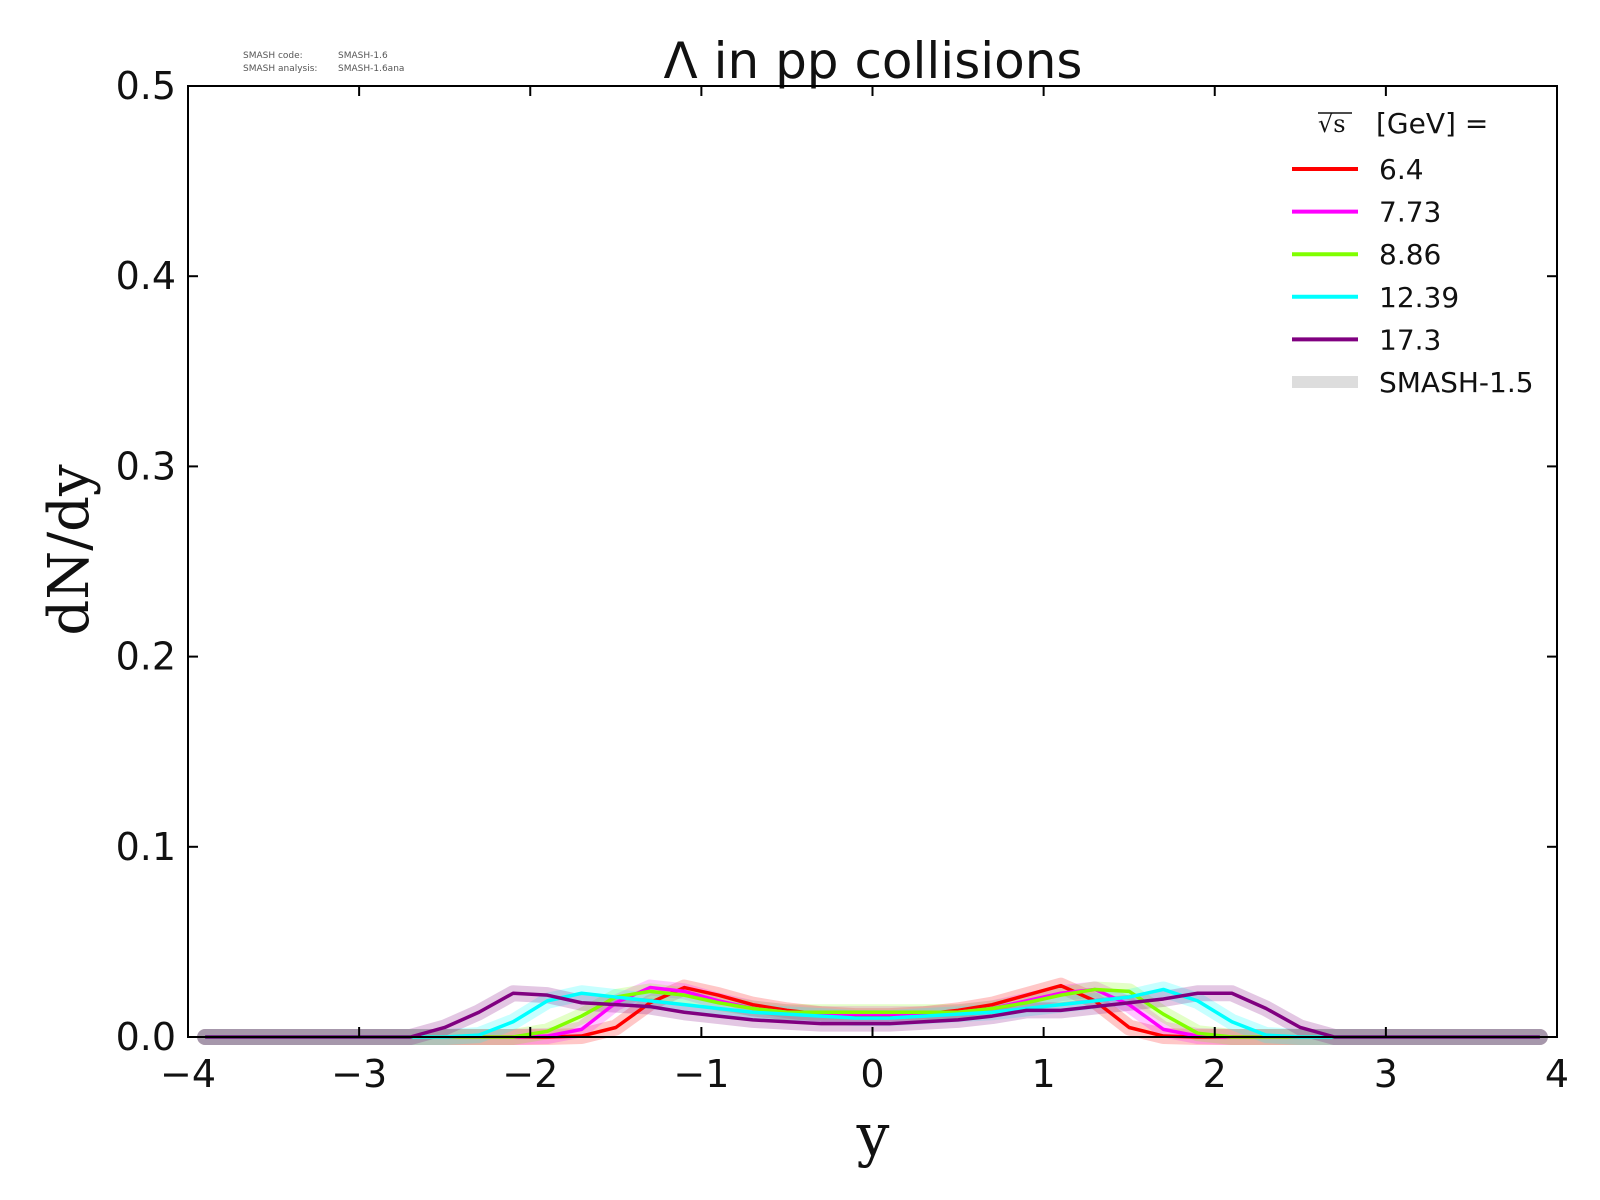 The width and height of the screenshot is (1600, 1200). What do you see at coordinates (530, 1074) in the screenshot?
I see `x-tick-label: −2` at bounding box center [530, 1074].